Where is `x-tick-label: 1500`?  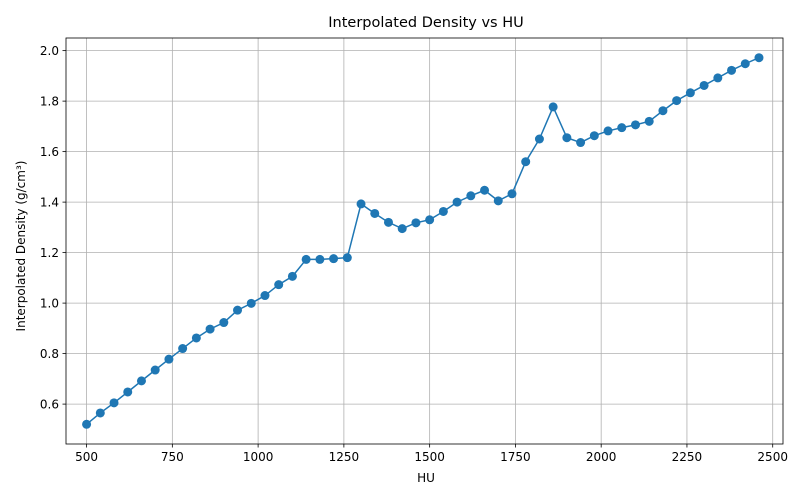 x-tick-label: 1500 is located at coordinates (429, 457).